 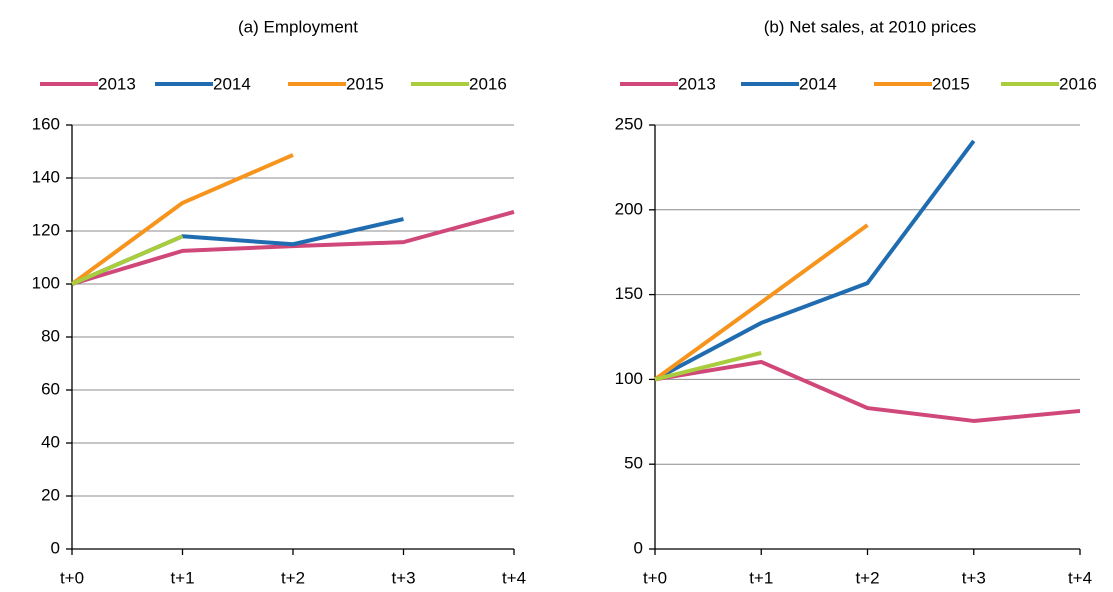 I want to click on y-tick-label: 200, so click(x=629, y=208).